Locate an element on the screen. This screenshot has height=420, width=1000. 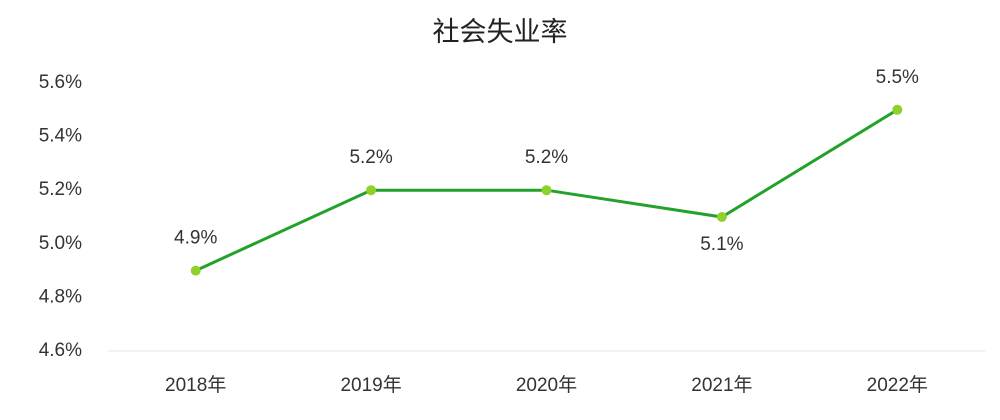
data-label: 5.5% is located at coordinates (897, 77).